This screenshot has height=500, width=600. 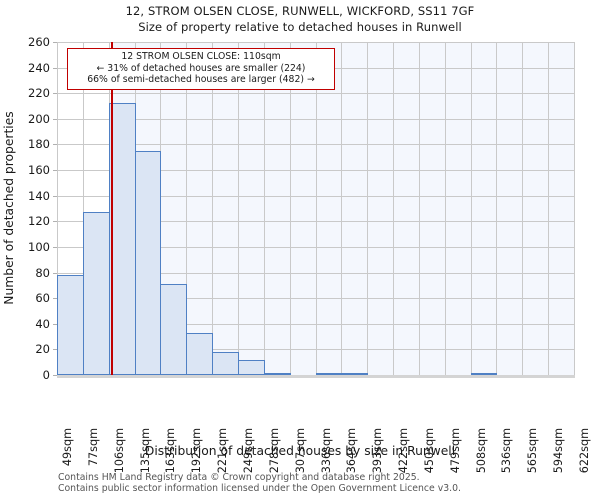 I want to click on y-axis-tick-label: 260, so click(x=39, y=42).